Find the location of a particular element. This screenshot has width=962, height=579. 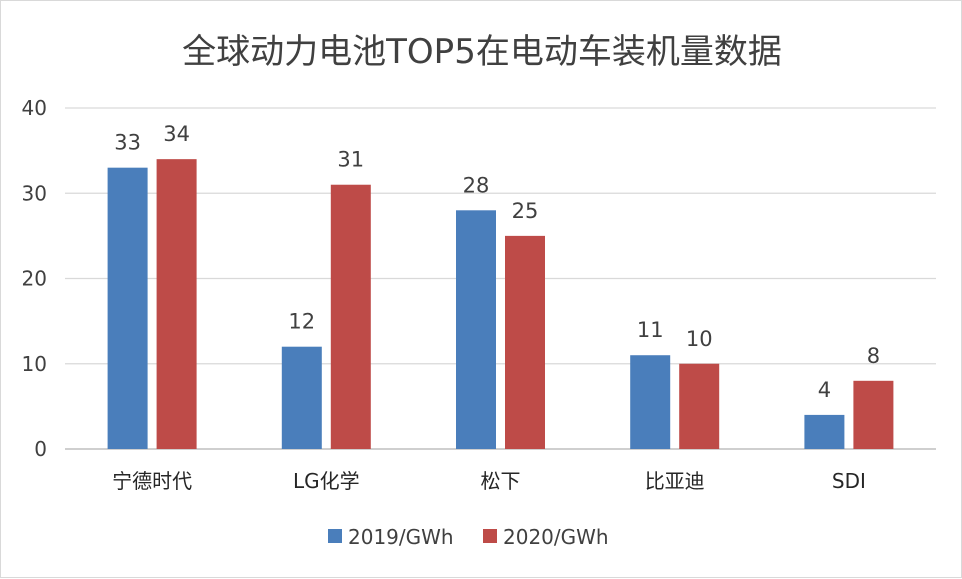

data-label: 10 is located at coordinates (699, 339).